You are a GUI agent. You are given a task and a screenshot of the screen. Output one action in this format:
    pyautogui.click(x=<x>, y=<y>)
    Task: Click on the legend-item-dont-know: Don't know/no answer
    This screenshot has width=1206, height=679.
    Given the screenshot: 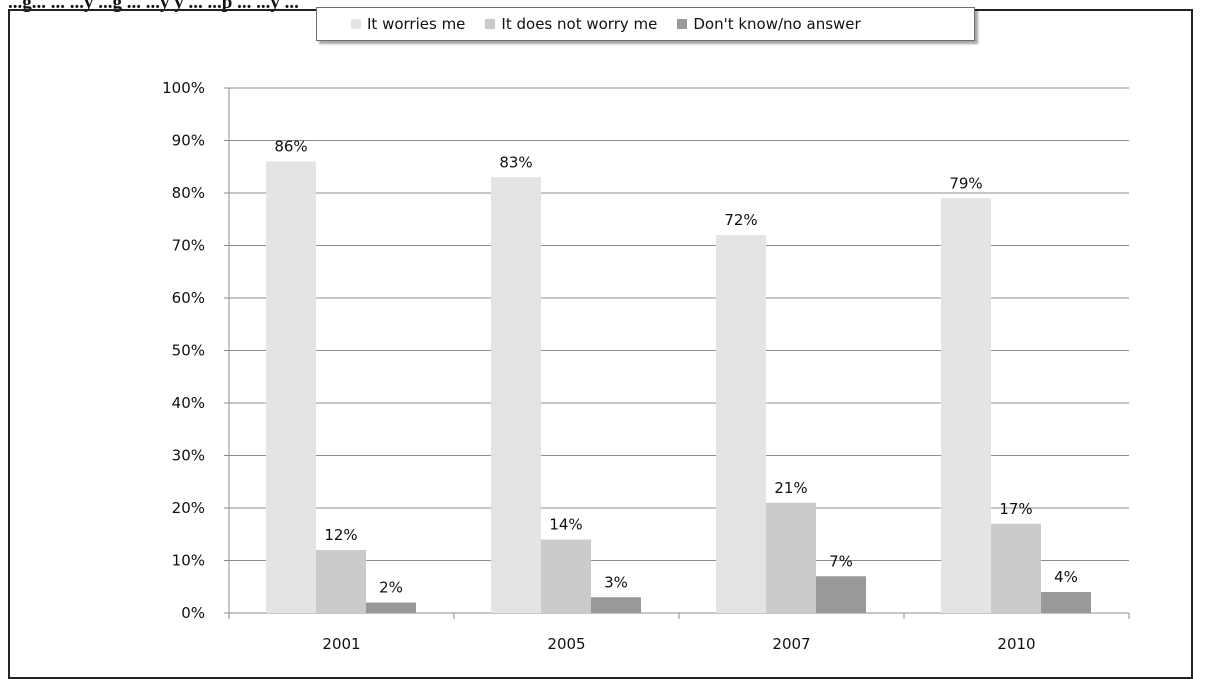 What is the action you would take?
    pyautogui.click(x=769, y=24)
    